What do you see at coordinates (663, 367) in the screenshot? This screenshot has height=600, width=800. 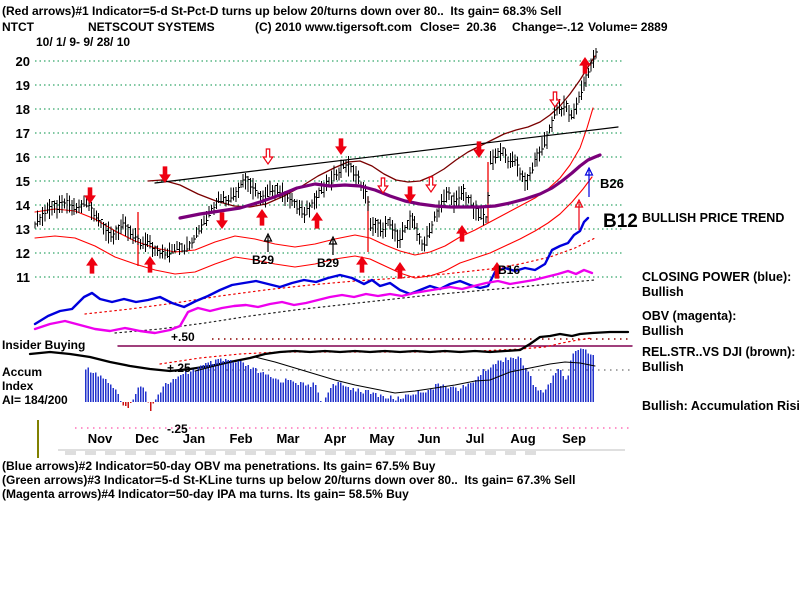 I see `relstr-status: Bullish` at bounding box center [663, 367].